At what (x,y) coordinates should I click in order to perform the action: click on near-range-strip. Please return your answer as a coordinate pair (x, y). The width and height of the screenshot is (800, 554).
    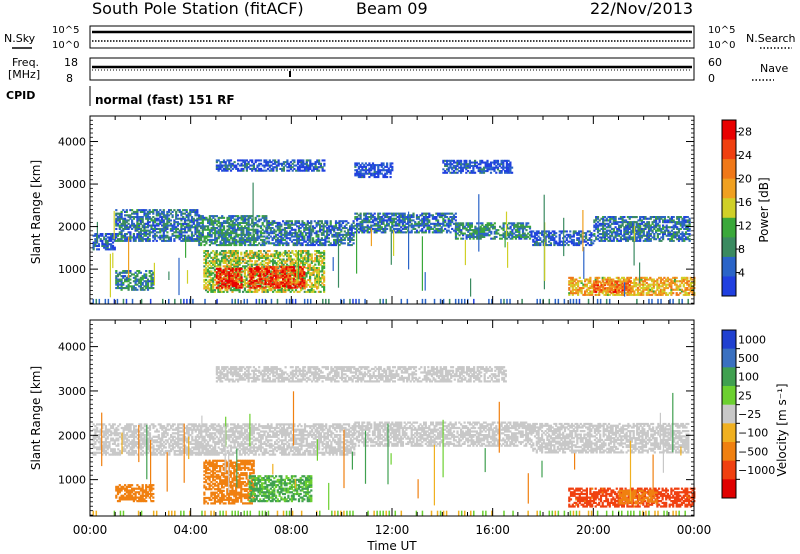
    Looking at the image, I should click on (390, 301).